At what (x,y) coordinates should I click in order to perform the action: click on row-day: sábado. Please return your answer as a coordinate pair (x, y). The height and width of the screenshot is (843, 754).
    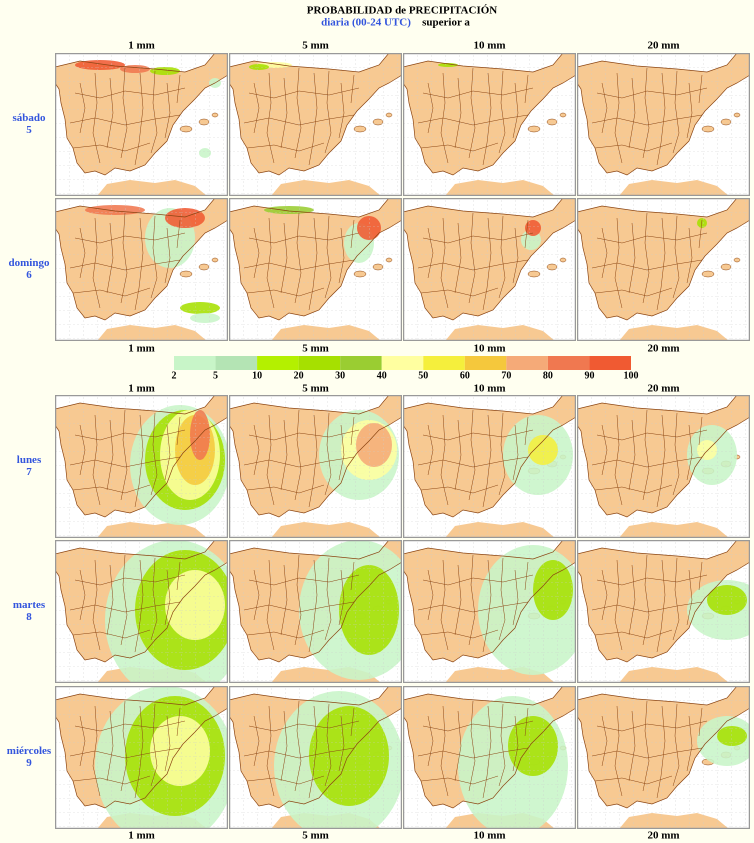
    Looking at the image, I should click on (29, 118).